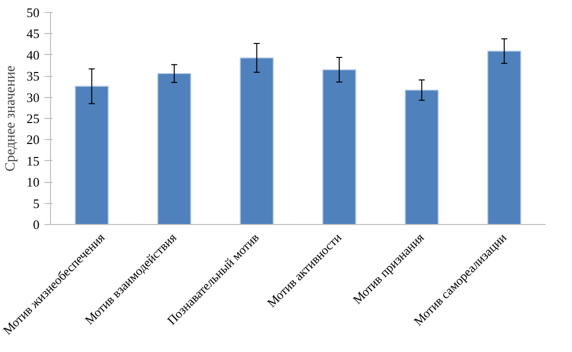 This screenshot has width=572, height=352. Describe the element at coordinates (33, 97) in the screenshot. I see `y-tick-label: 30` at that location.